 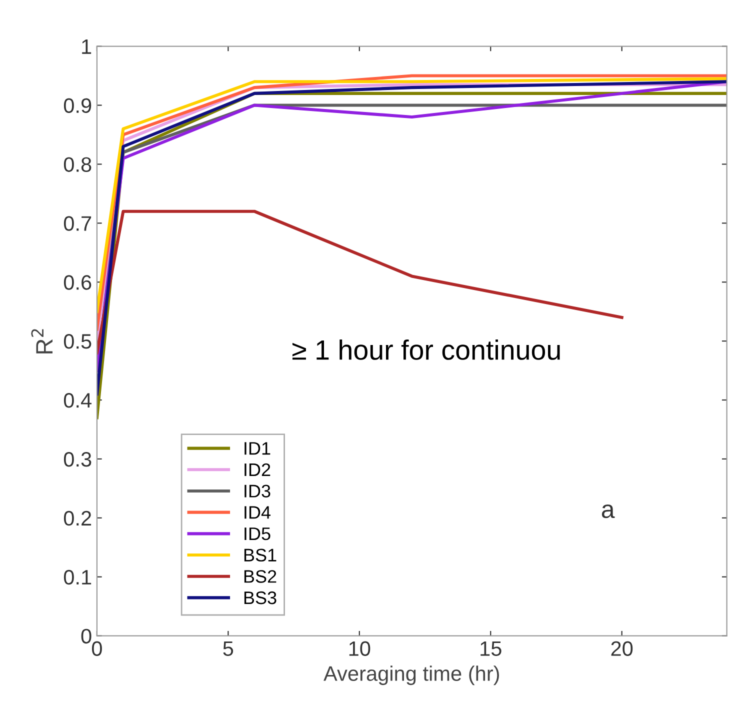 What do you see at coordinates (257, 512) in the screenshot?
I see `legend-label: ID4` at bounding box center [257, 512].